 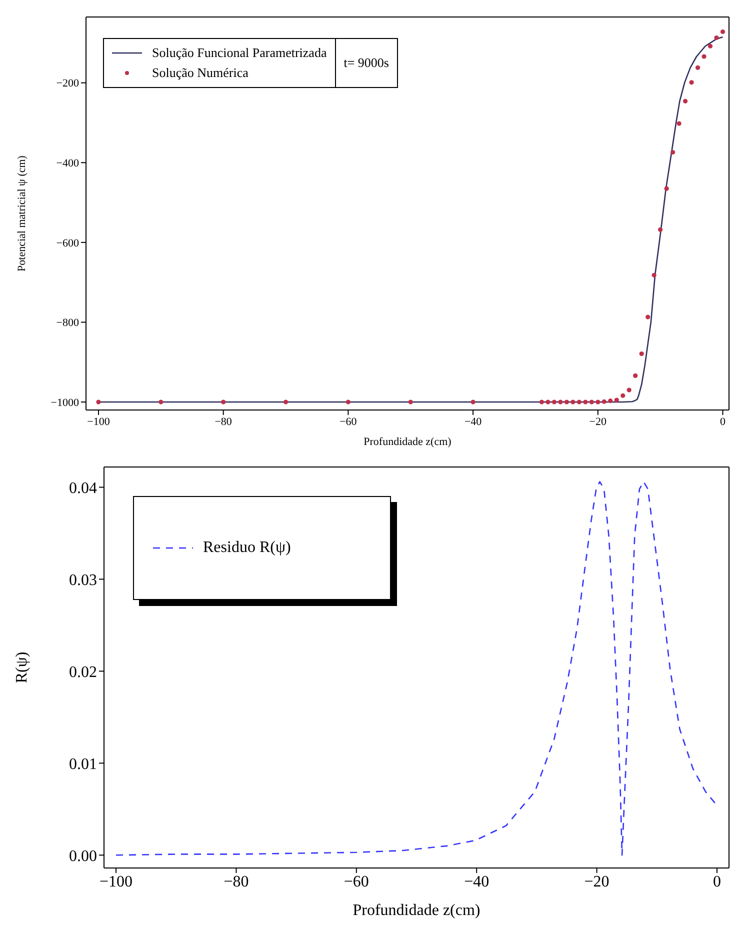 I want to click on legend-label: Residuo R(ψ), so click(x=247, y=548).